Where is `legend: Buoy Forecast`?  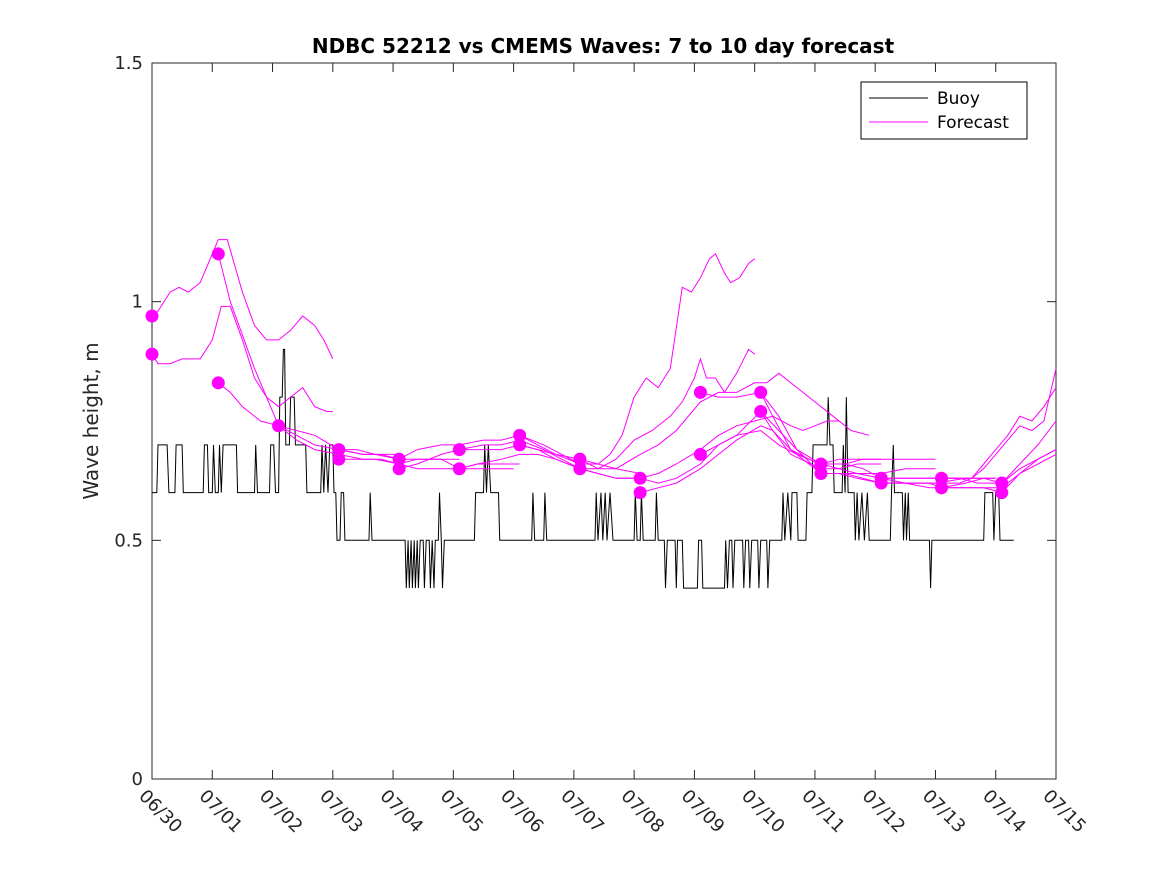 legend: Buoy Forecast is located at coordinates (944, 110).